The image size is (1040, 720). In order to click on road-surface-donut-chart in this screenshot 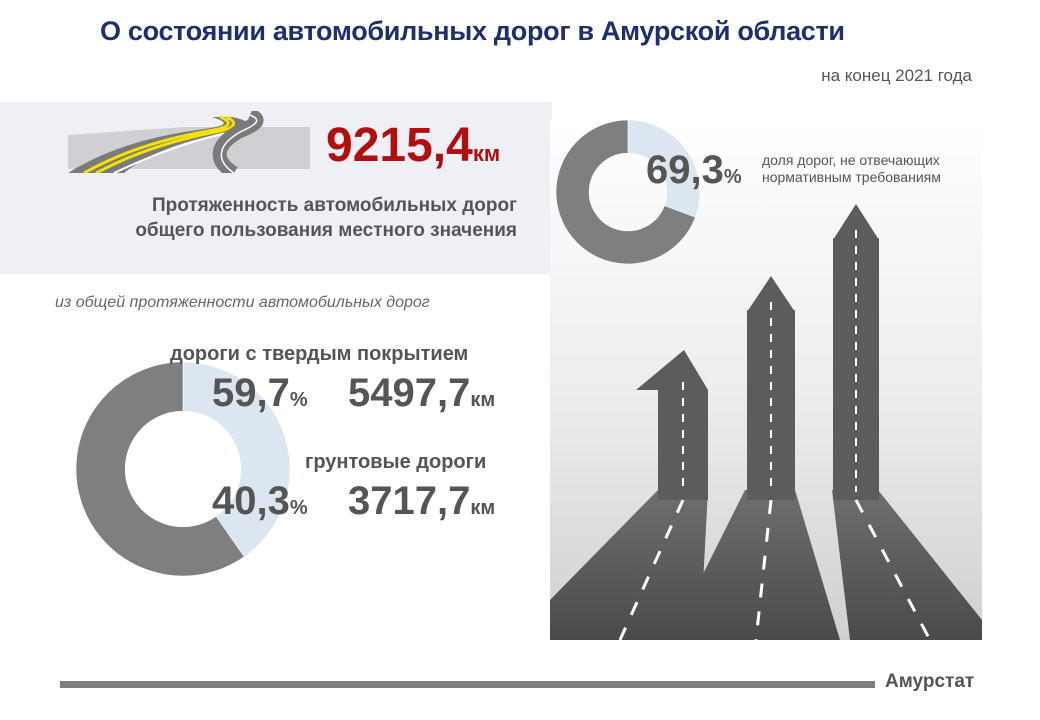, I will do `click(183, 469)`.